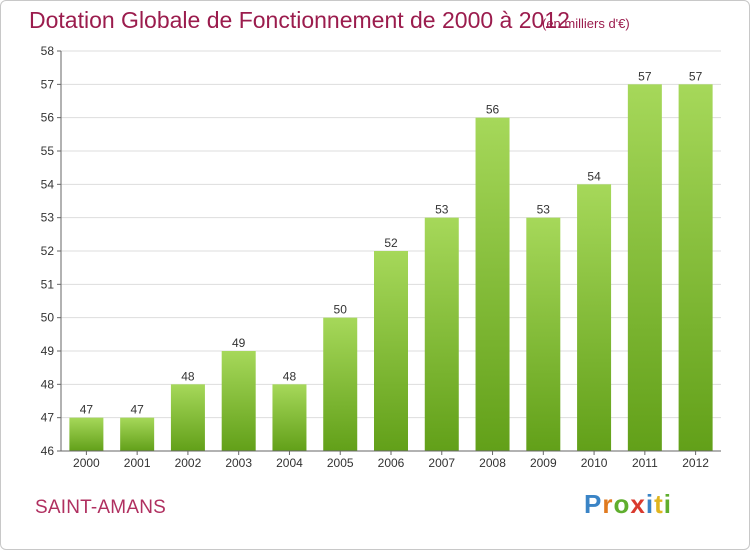  Describe the element at coordinates (238, 401) in the screenshot. I see `bar-2003` at that location.